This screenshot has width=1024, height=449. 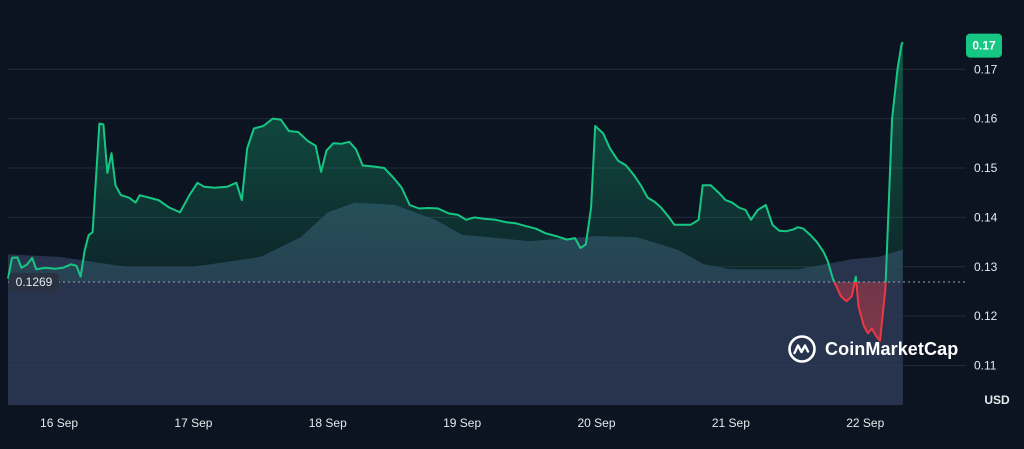 I want to click on y-tick-label: 0.14, so click(x=986, y=217).